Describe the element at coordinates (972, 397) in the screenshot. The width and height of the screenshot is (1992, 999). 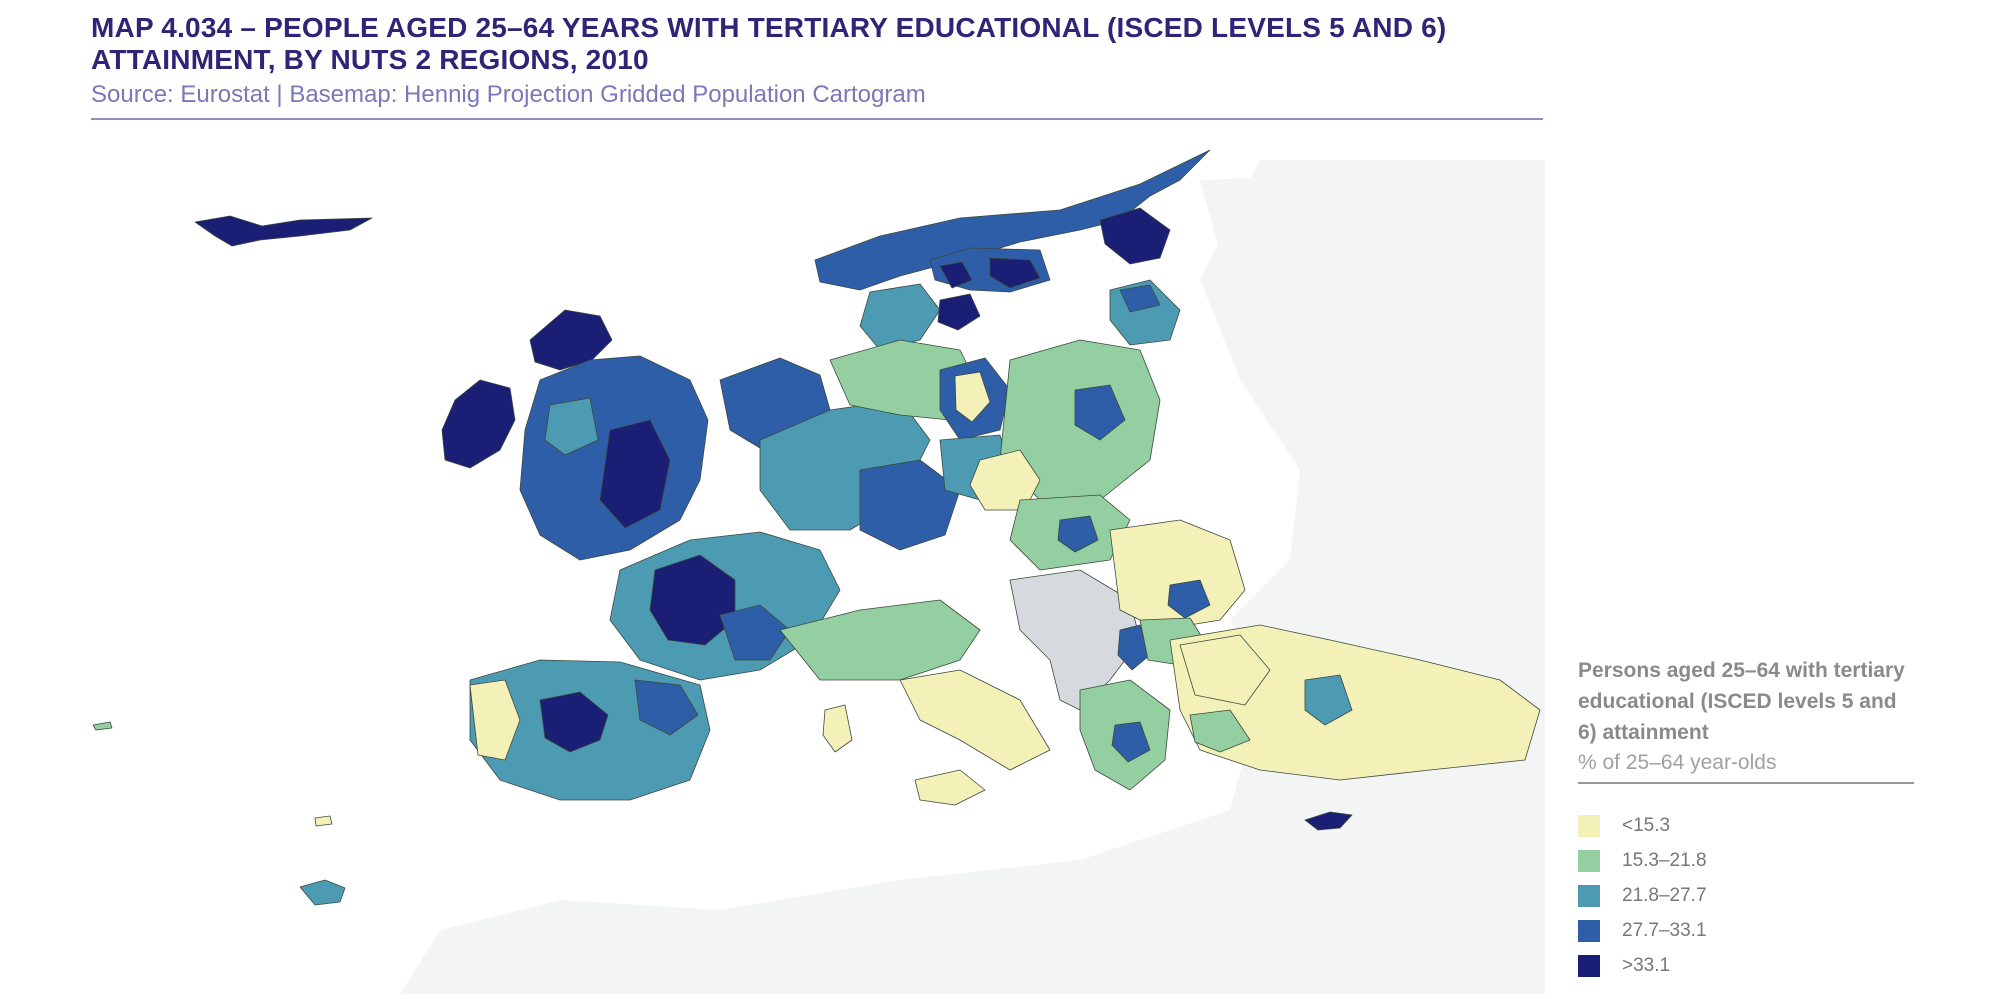
I see `region-berlin-core` at that location.